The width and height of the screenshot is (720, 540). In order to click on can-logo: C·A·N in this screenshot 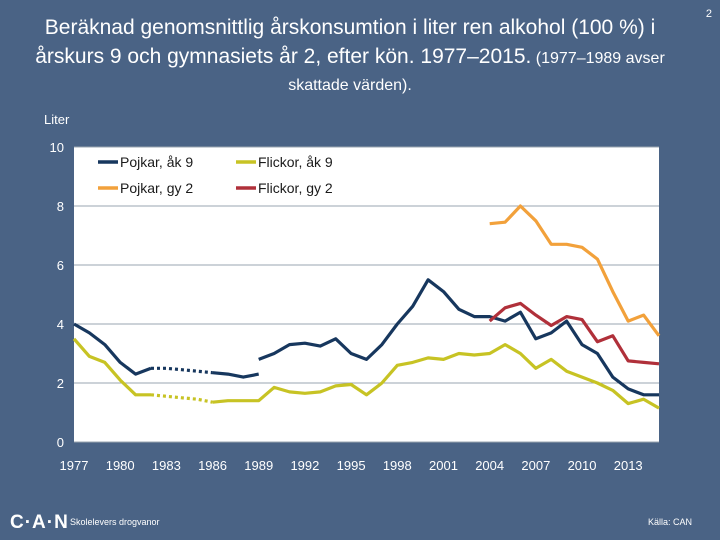, I will do `click(39, 522)`.